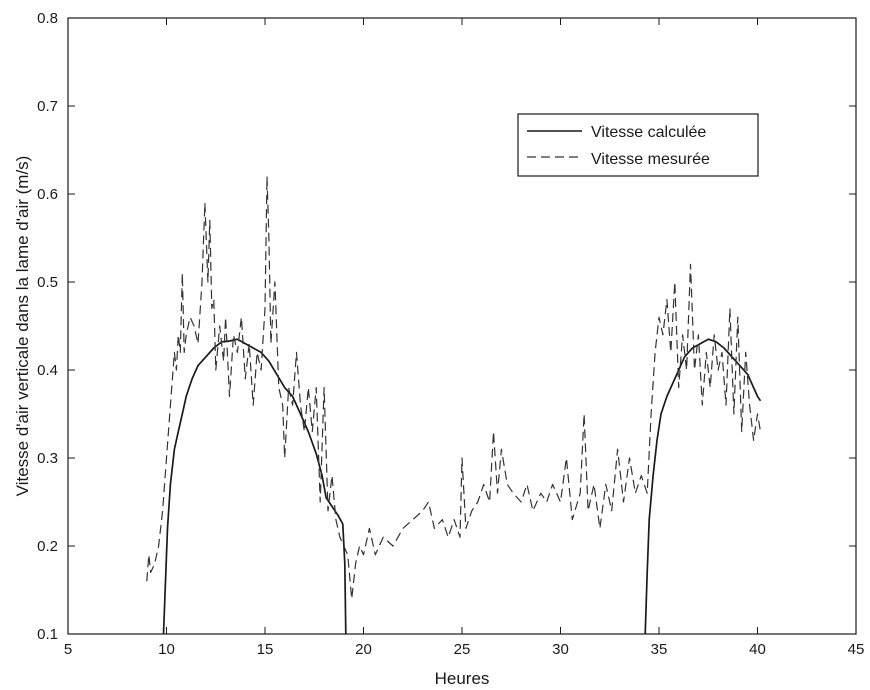 This screenshot has width=870, height=690. I want to click on y-tick-label: 0.6, so click(47, 194).